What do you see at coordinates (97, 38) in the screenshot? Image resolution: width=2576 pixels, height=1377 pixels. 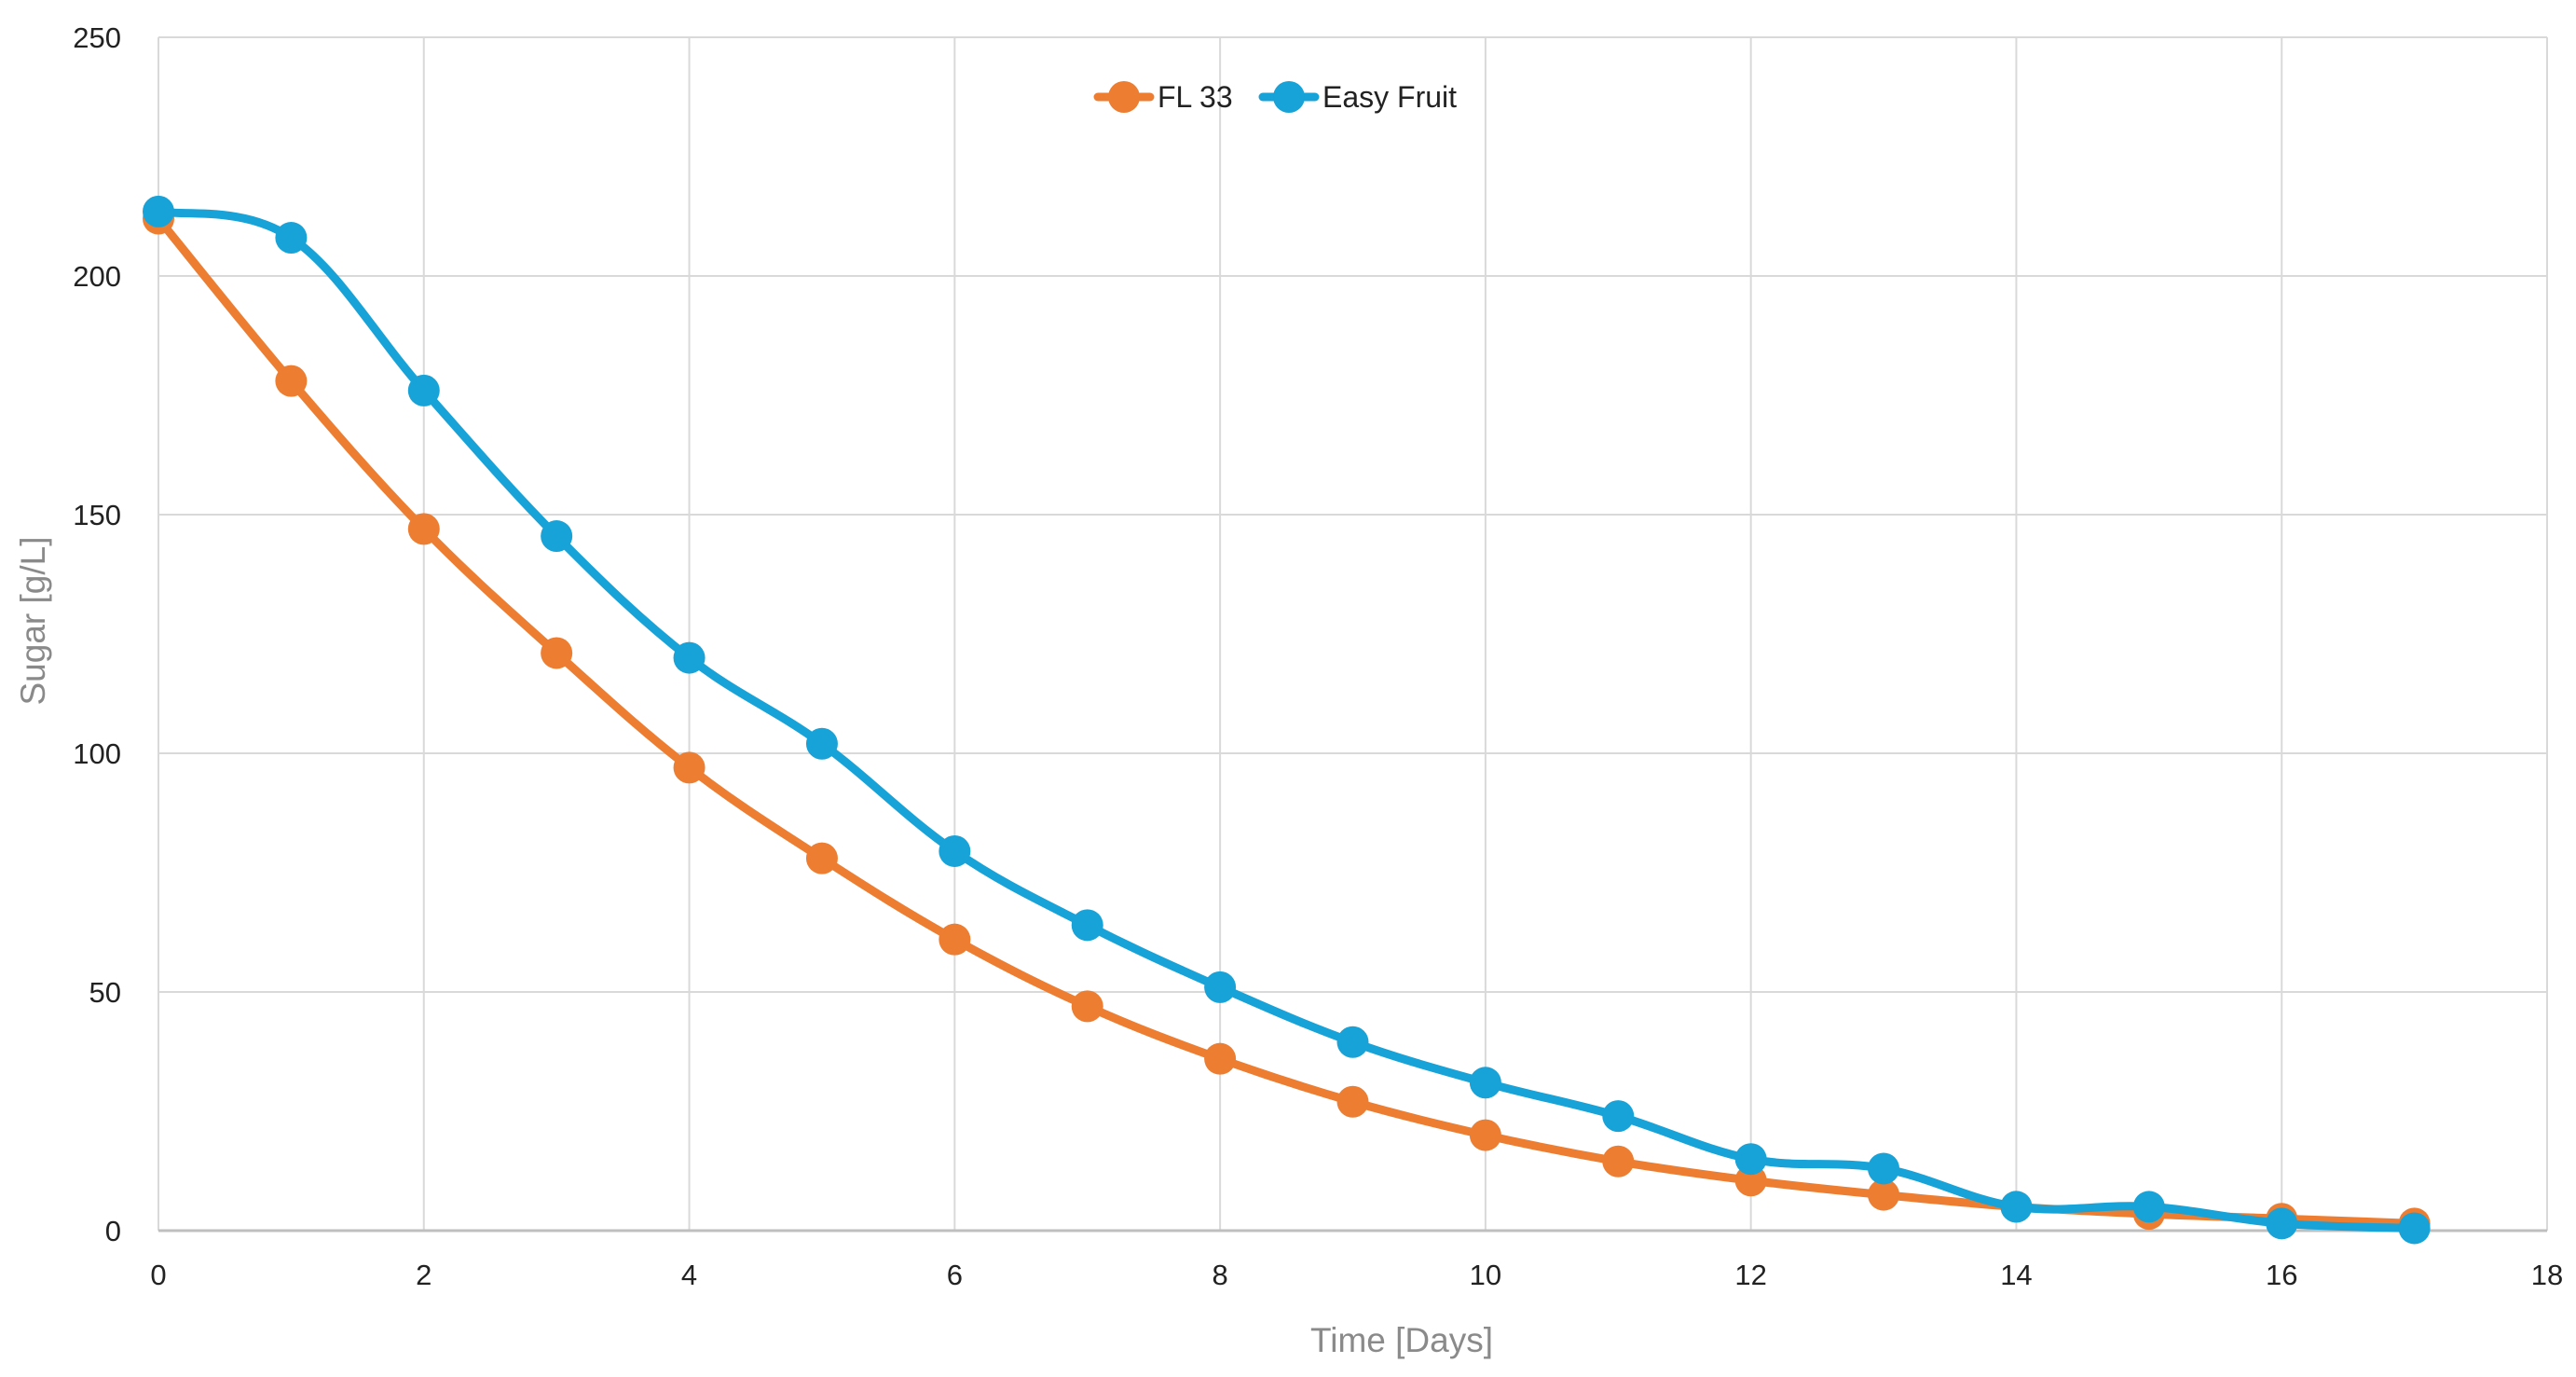 I see `y-tick-label: 250` at bounding box center [97, 38].